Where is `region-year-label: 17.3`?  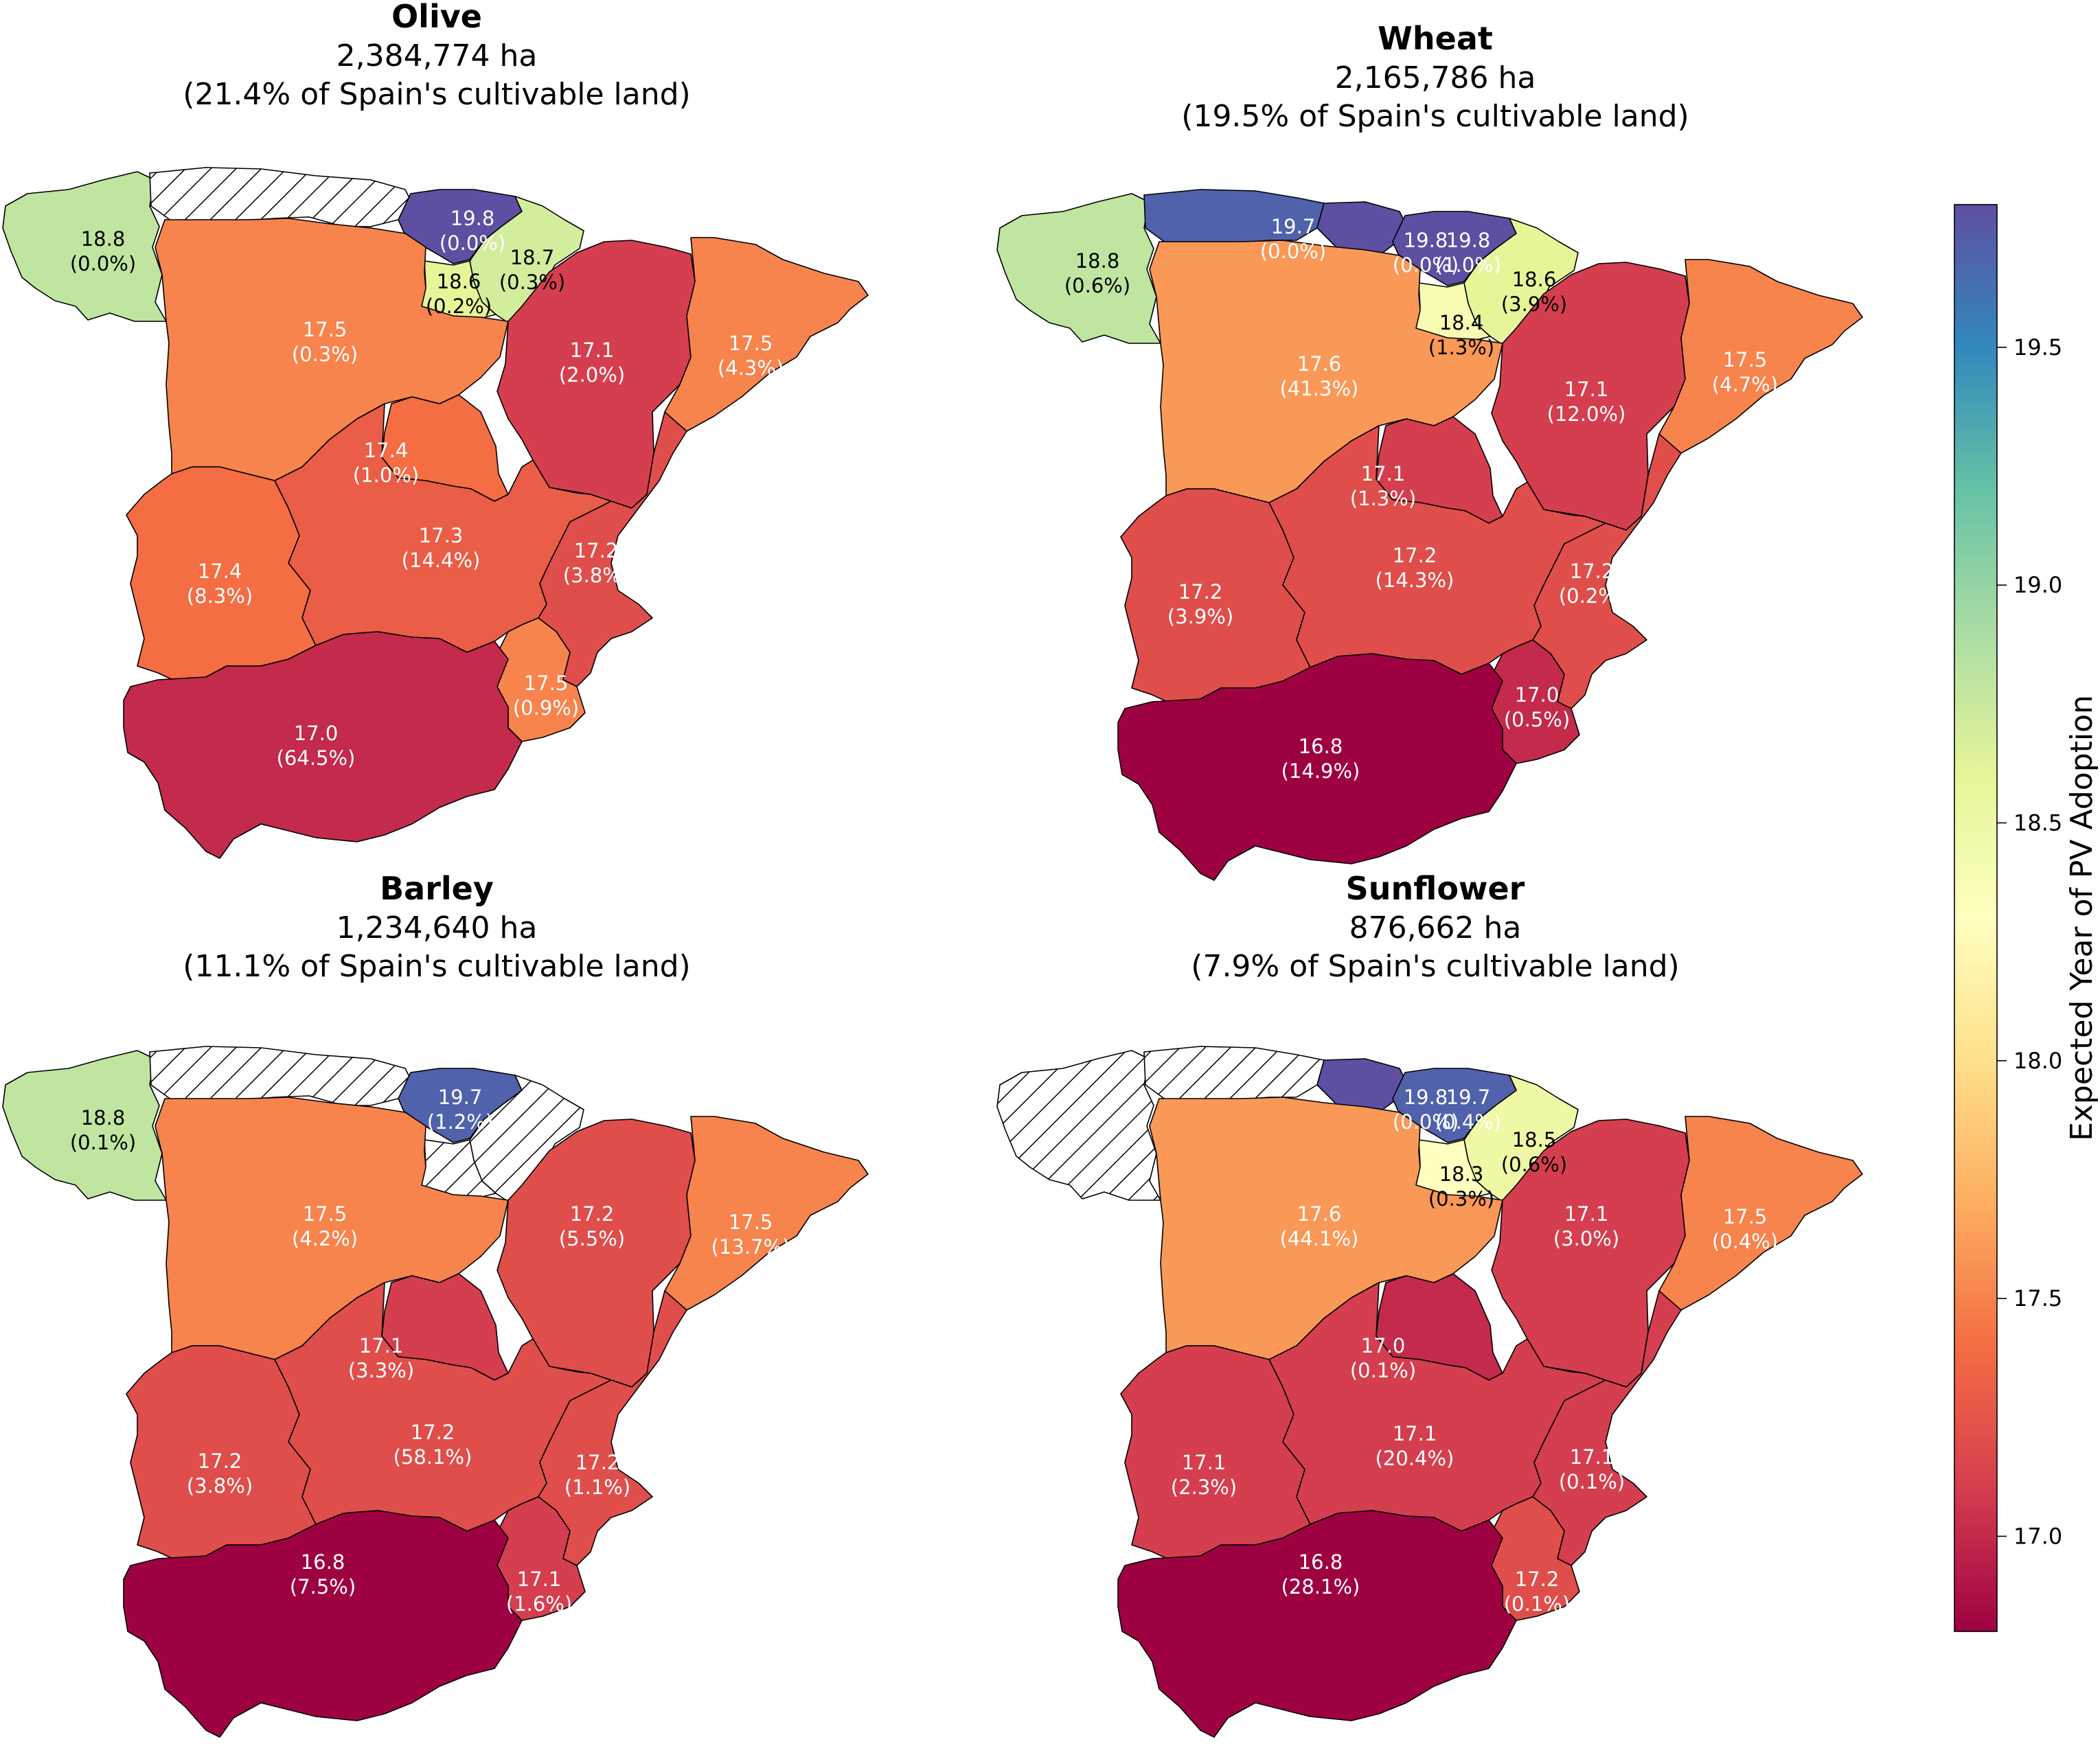
region-year-label: 17.3 is located at coordinates (441, 535).